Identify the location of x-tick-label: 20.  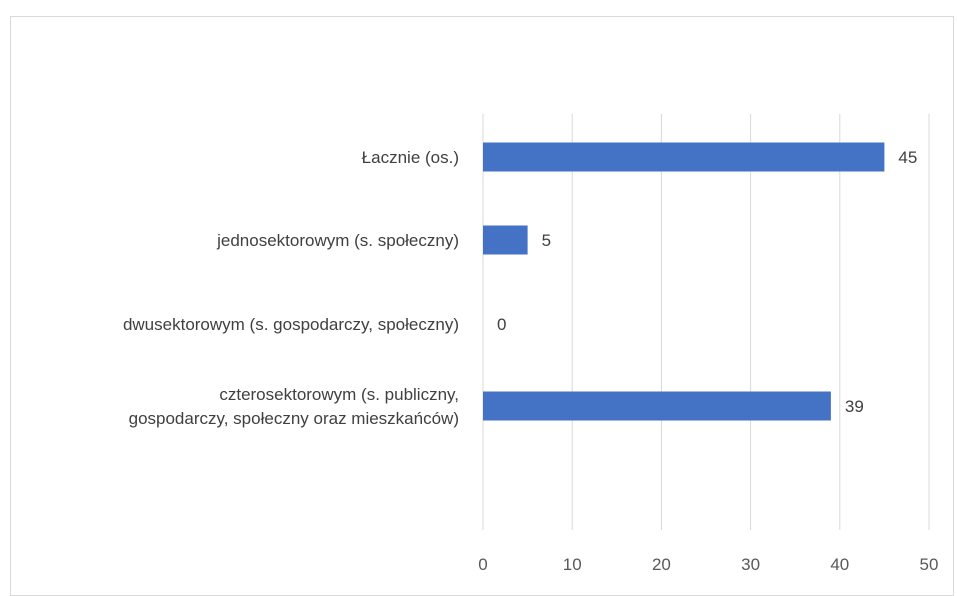
(661, 564).